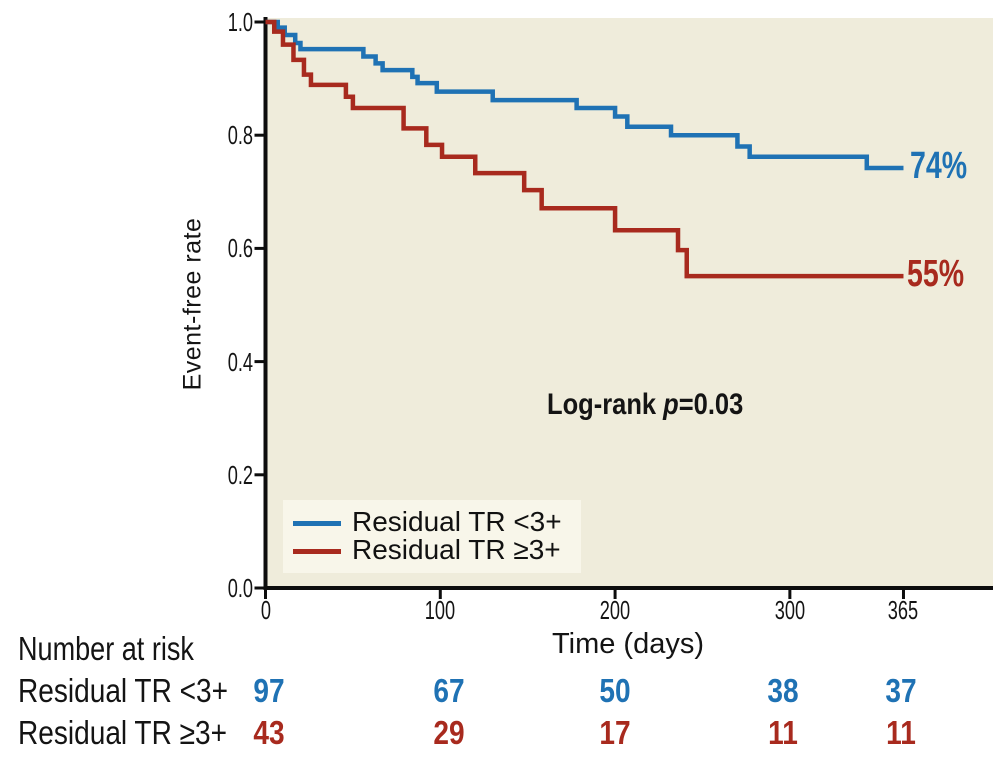 The image size is (1005, 773). I want to click on risk-value: 29, so click(449, 732).